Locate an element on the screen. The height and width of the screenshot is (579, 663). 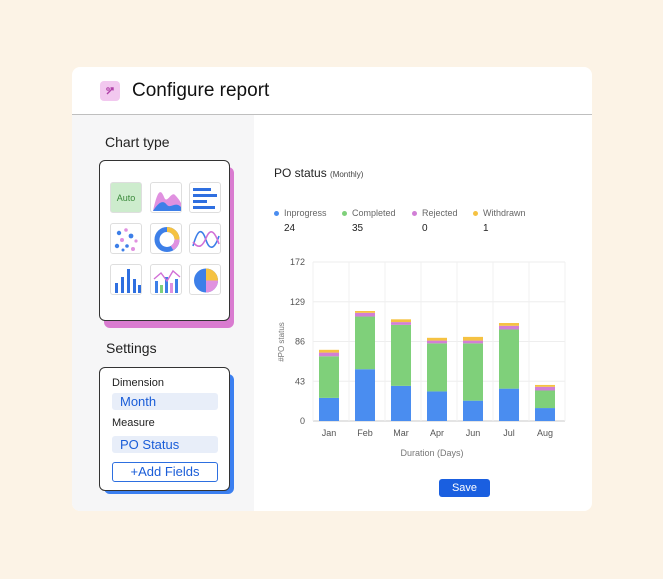
bar-rejected-apr is located at coordinates (437, 342).